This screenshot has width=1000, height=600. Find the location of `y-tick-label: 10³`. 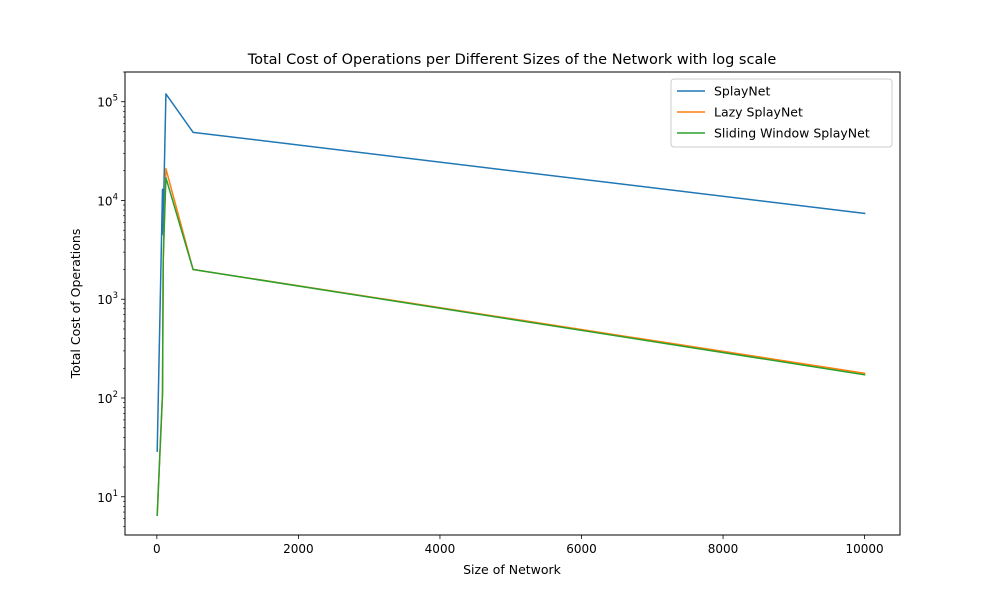

y-tick-label: 10³ is located at coordinates (107, 299).